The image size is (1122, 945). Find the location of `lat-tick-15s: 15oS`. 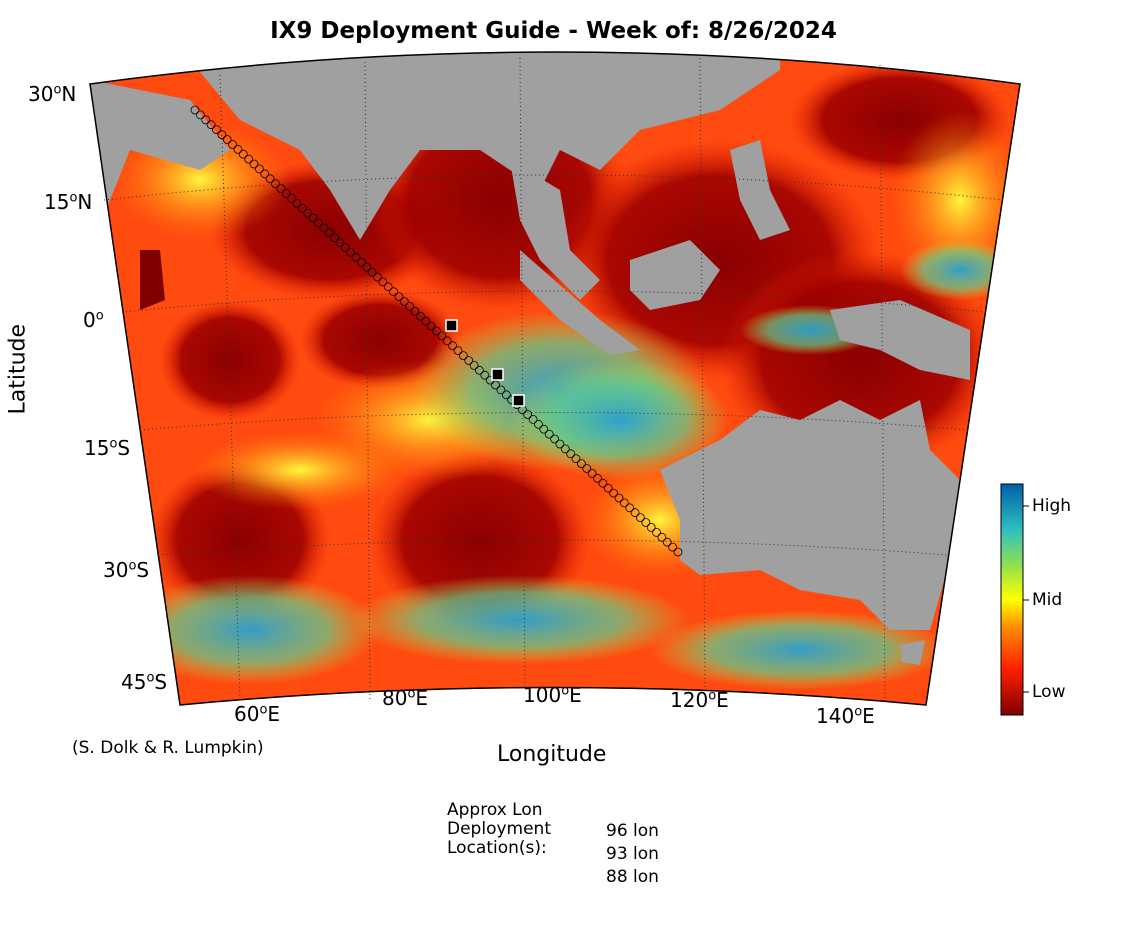

lat-tick-15s: 15oS is located at coordinates (107, 448).